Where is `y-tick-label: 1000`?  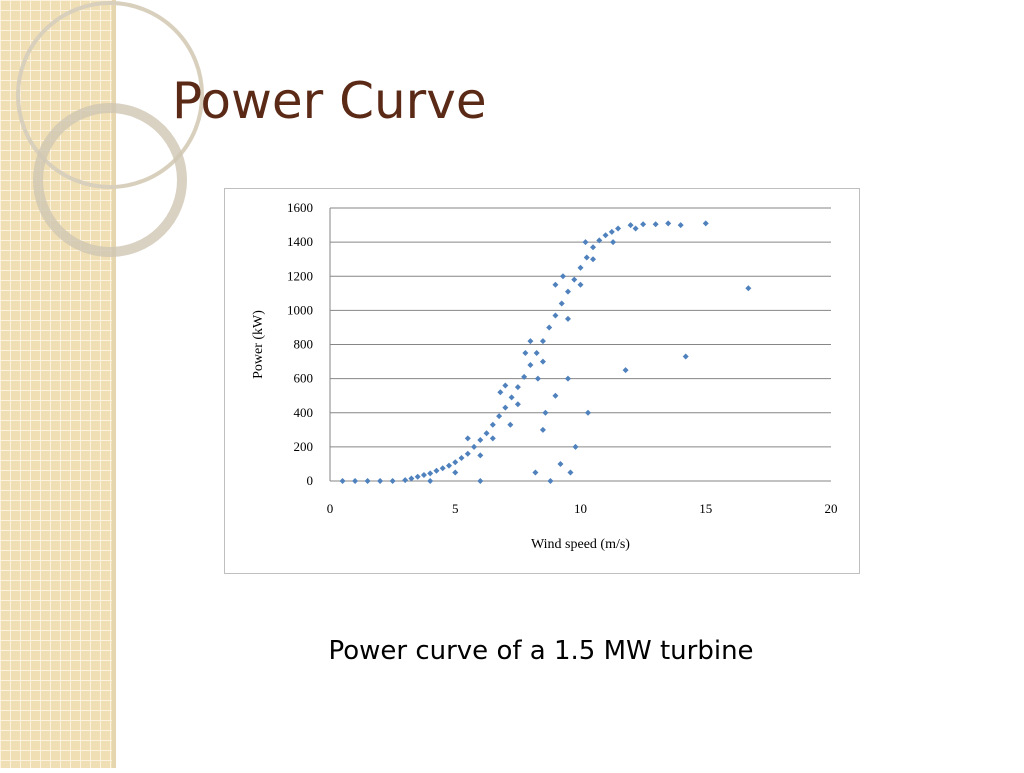 y-tick-label: 1000 is located at coordinates (300, 309).